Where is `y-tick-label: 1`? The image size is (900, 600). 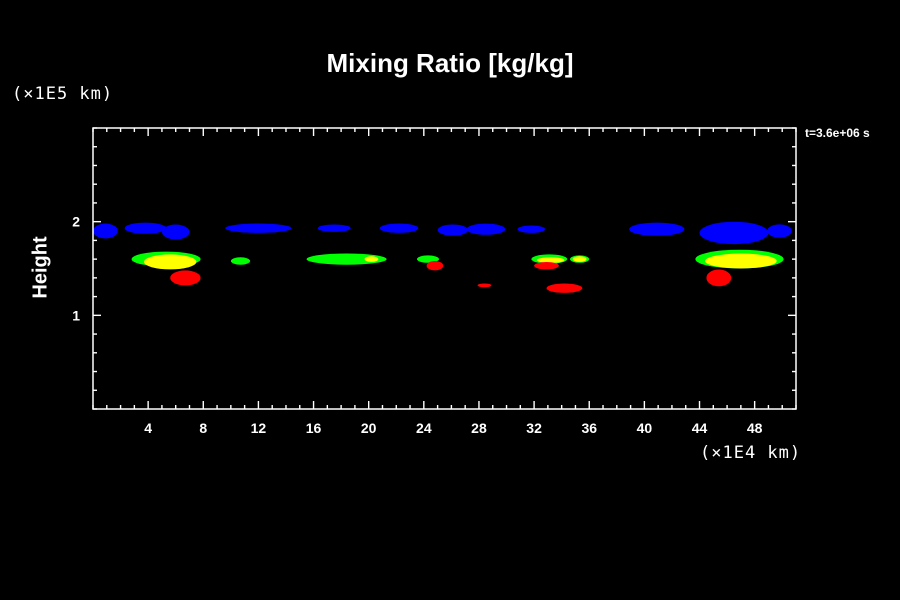
y-tick-label: 1 is located at coordinates (76, 315).